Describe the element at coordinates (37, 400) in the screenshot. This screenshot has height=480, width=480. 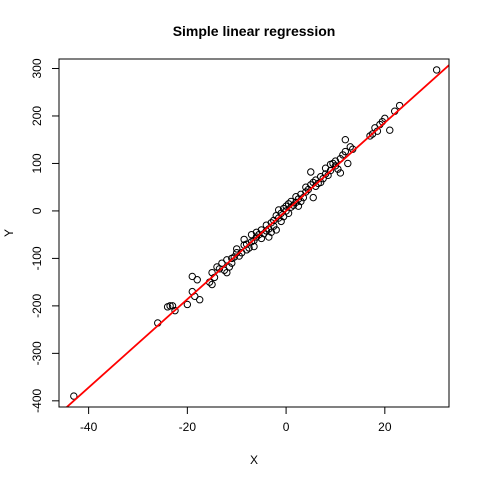
I see `y-tick-label: -400` at that location.